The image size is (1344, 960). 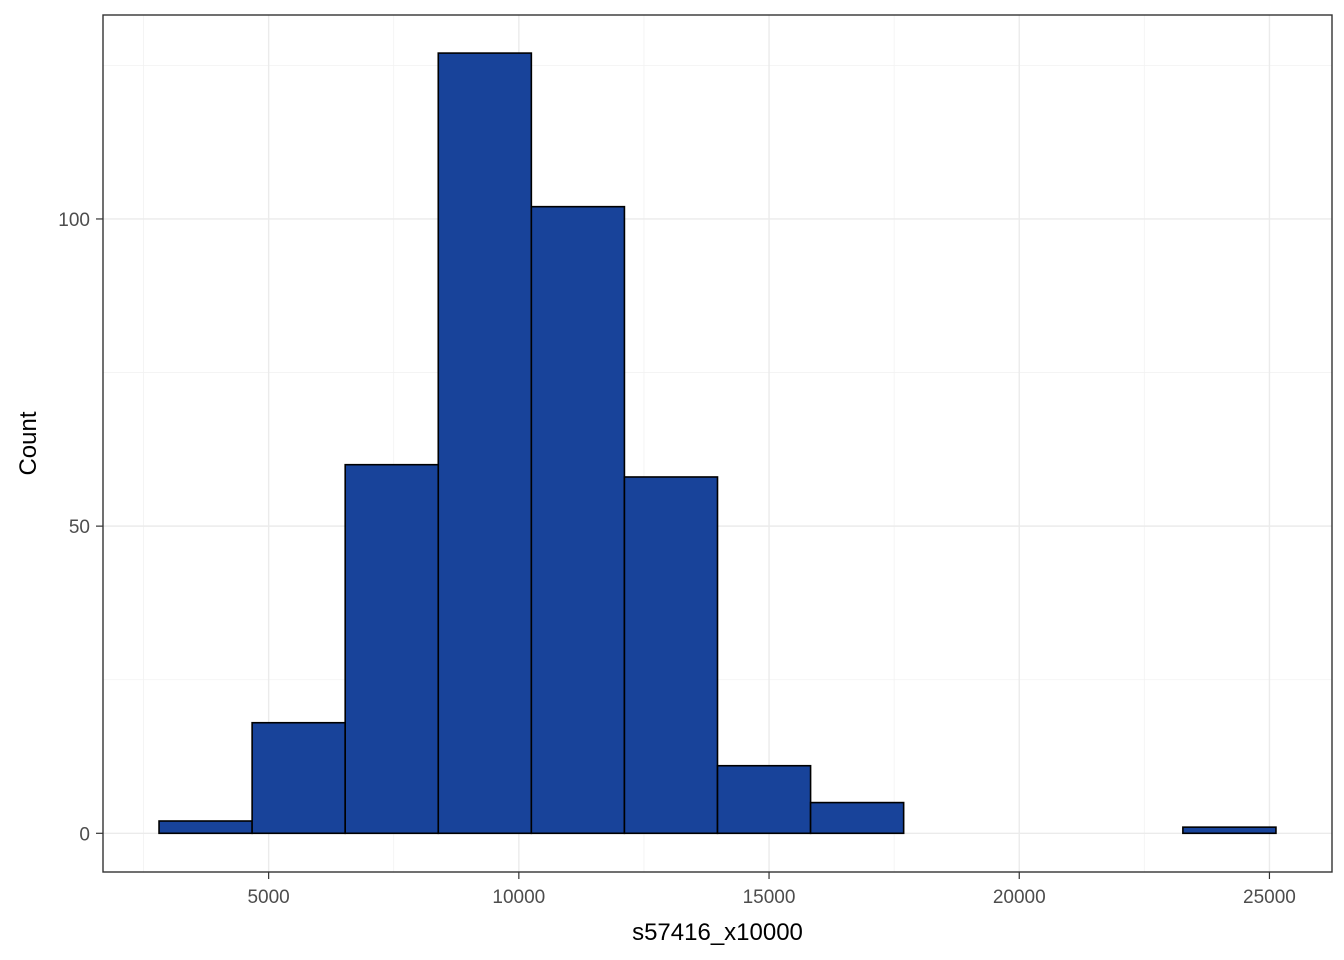 I want to click on x-axis-tick-labels: 5000 10000 15000 20000 25000, so click(x=771, y=897).